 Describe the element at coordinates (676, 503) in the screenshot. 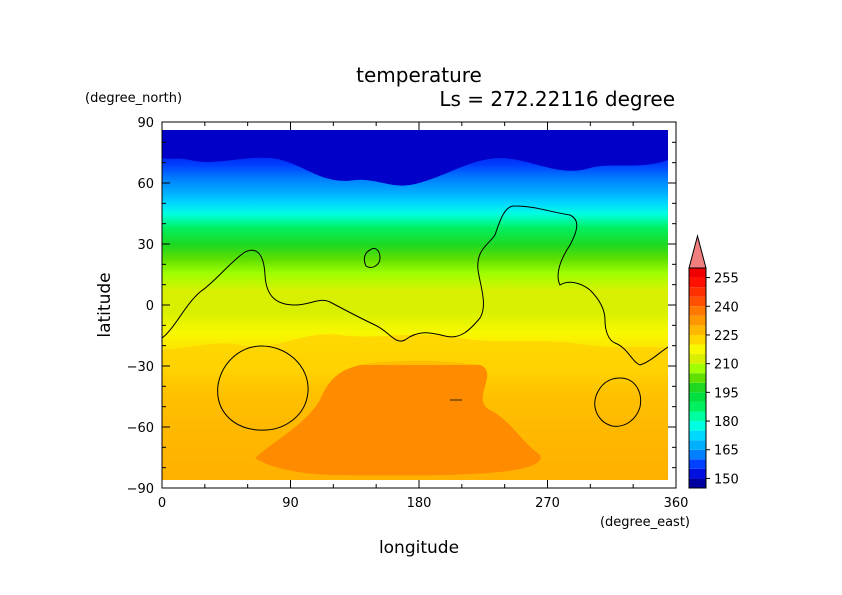

I see `x-tick-label: 360` at that location.